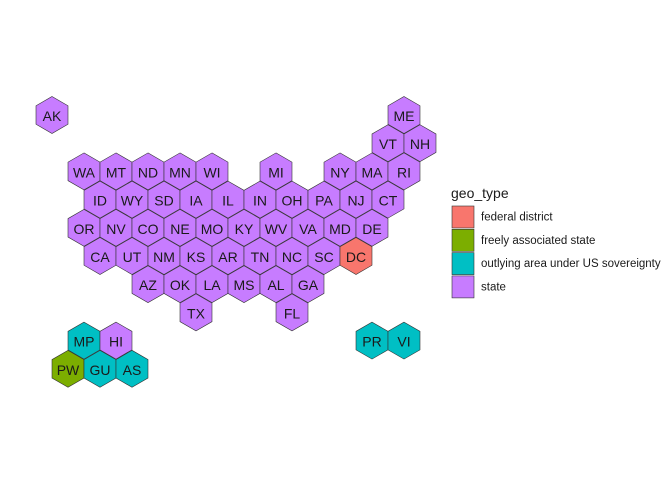 This screenshot has width=672, height=480. I want to click on hex-label: LA, so click(212, 285).